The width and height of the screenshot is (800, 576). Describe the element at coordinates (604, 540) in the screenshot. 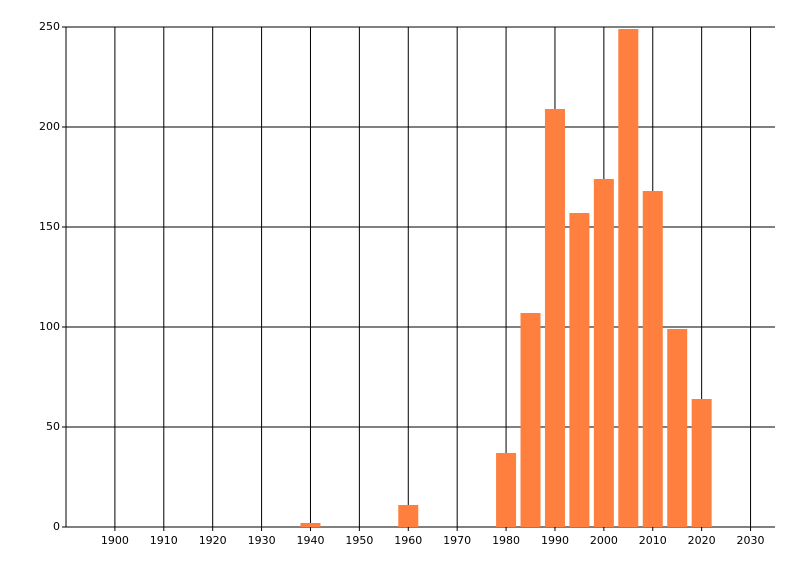

I see `x-tick-label: 2000` at that location.